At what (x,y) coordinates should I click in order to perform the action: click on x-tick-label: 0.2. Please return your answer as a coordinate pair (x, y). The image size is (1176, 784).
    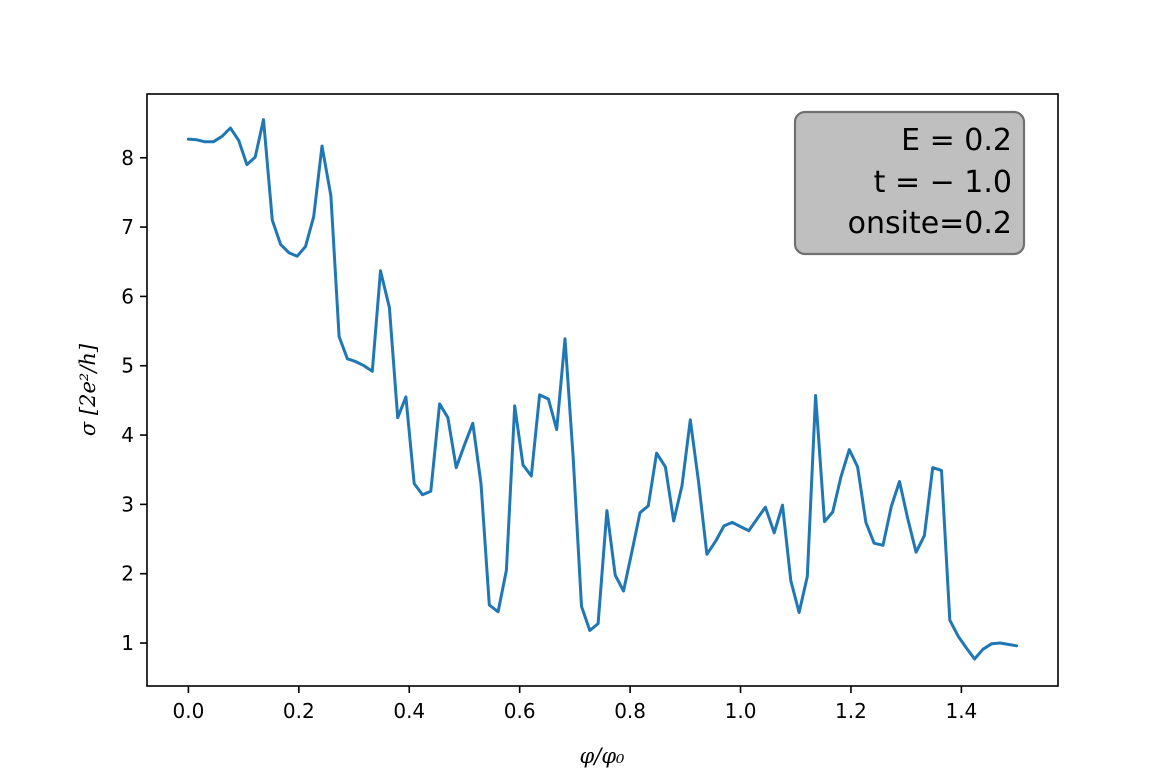
    Looking at the image, I should click on (299, 711).